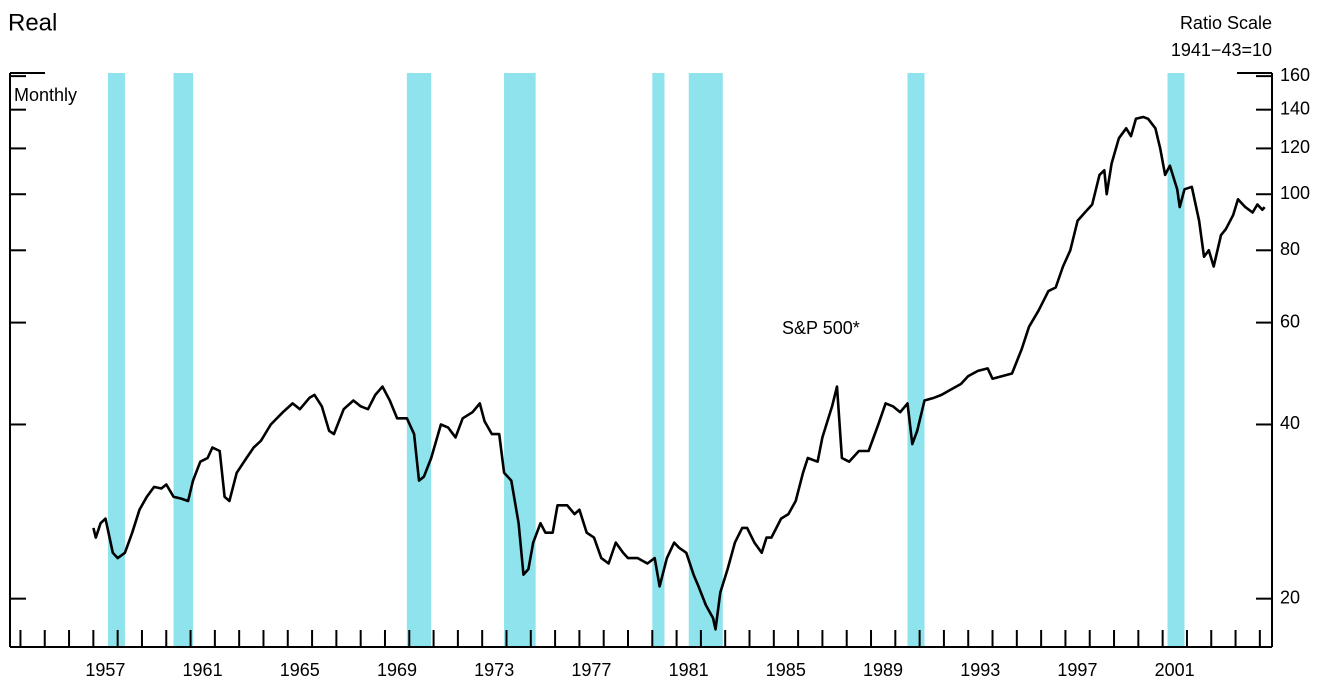 This screenshot has height=690, width=1344. What do you see at coordinates (883, 670) in the screenshot?
I see `x-tick-label: 1989` at bounding box center [883, 670].